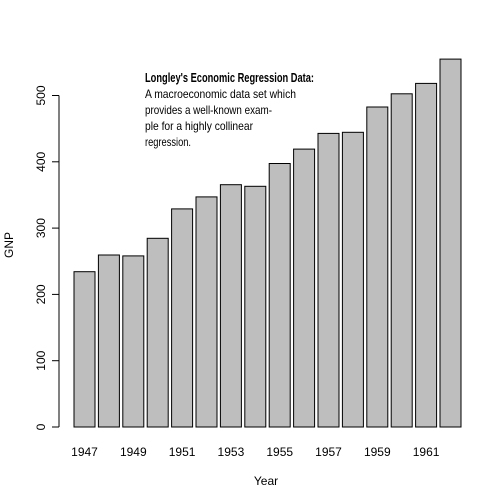 Image resolution: width=504 pixels, height=504 pixels. I want to click on annotation-line-1: A macroeconomic data set which, so click(220, 94).